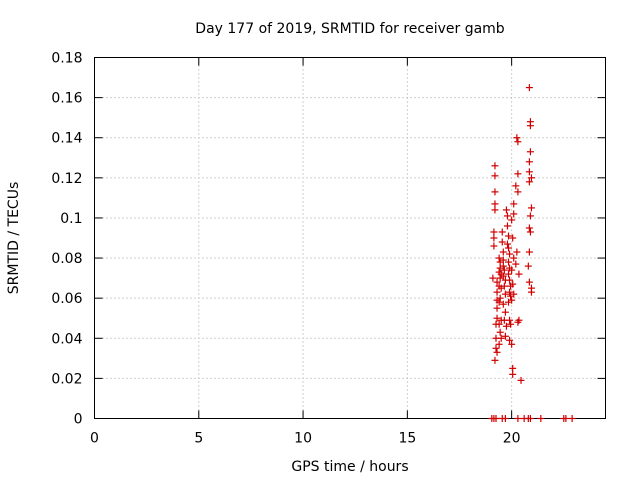 The height and width of the screenshot is (484, 640). What do you see at coordinates (66, 379) in the screenshot?
I see `y-tick-label: 0.02` at bounding box center [66, 379].